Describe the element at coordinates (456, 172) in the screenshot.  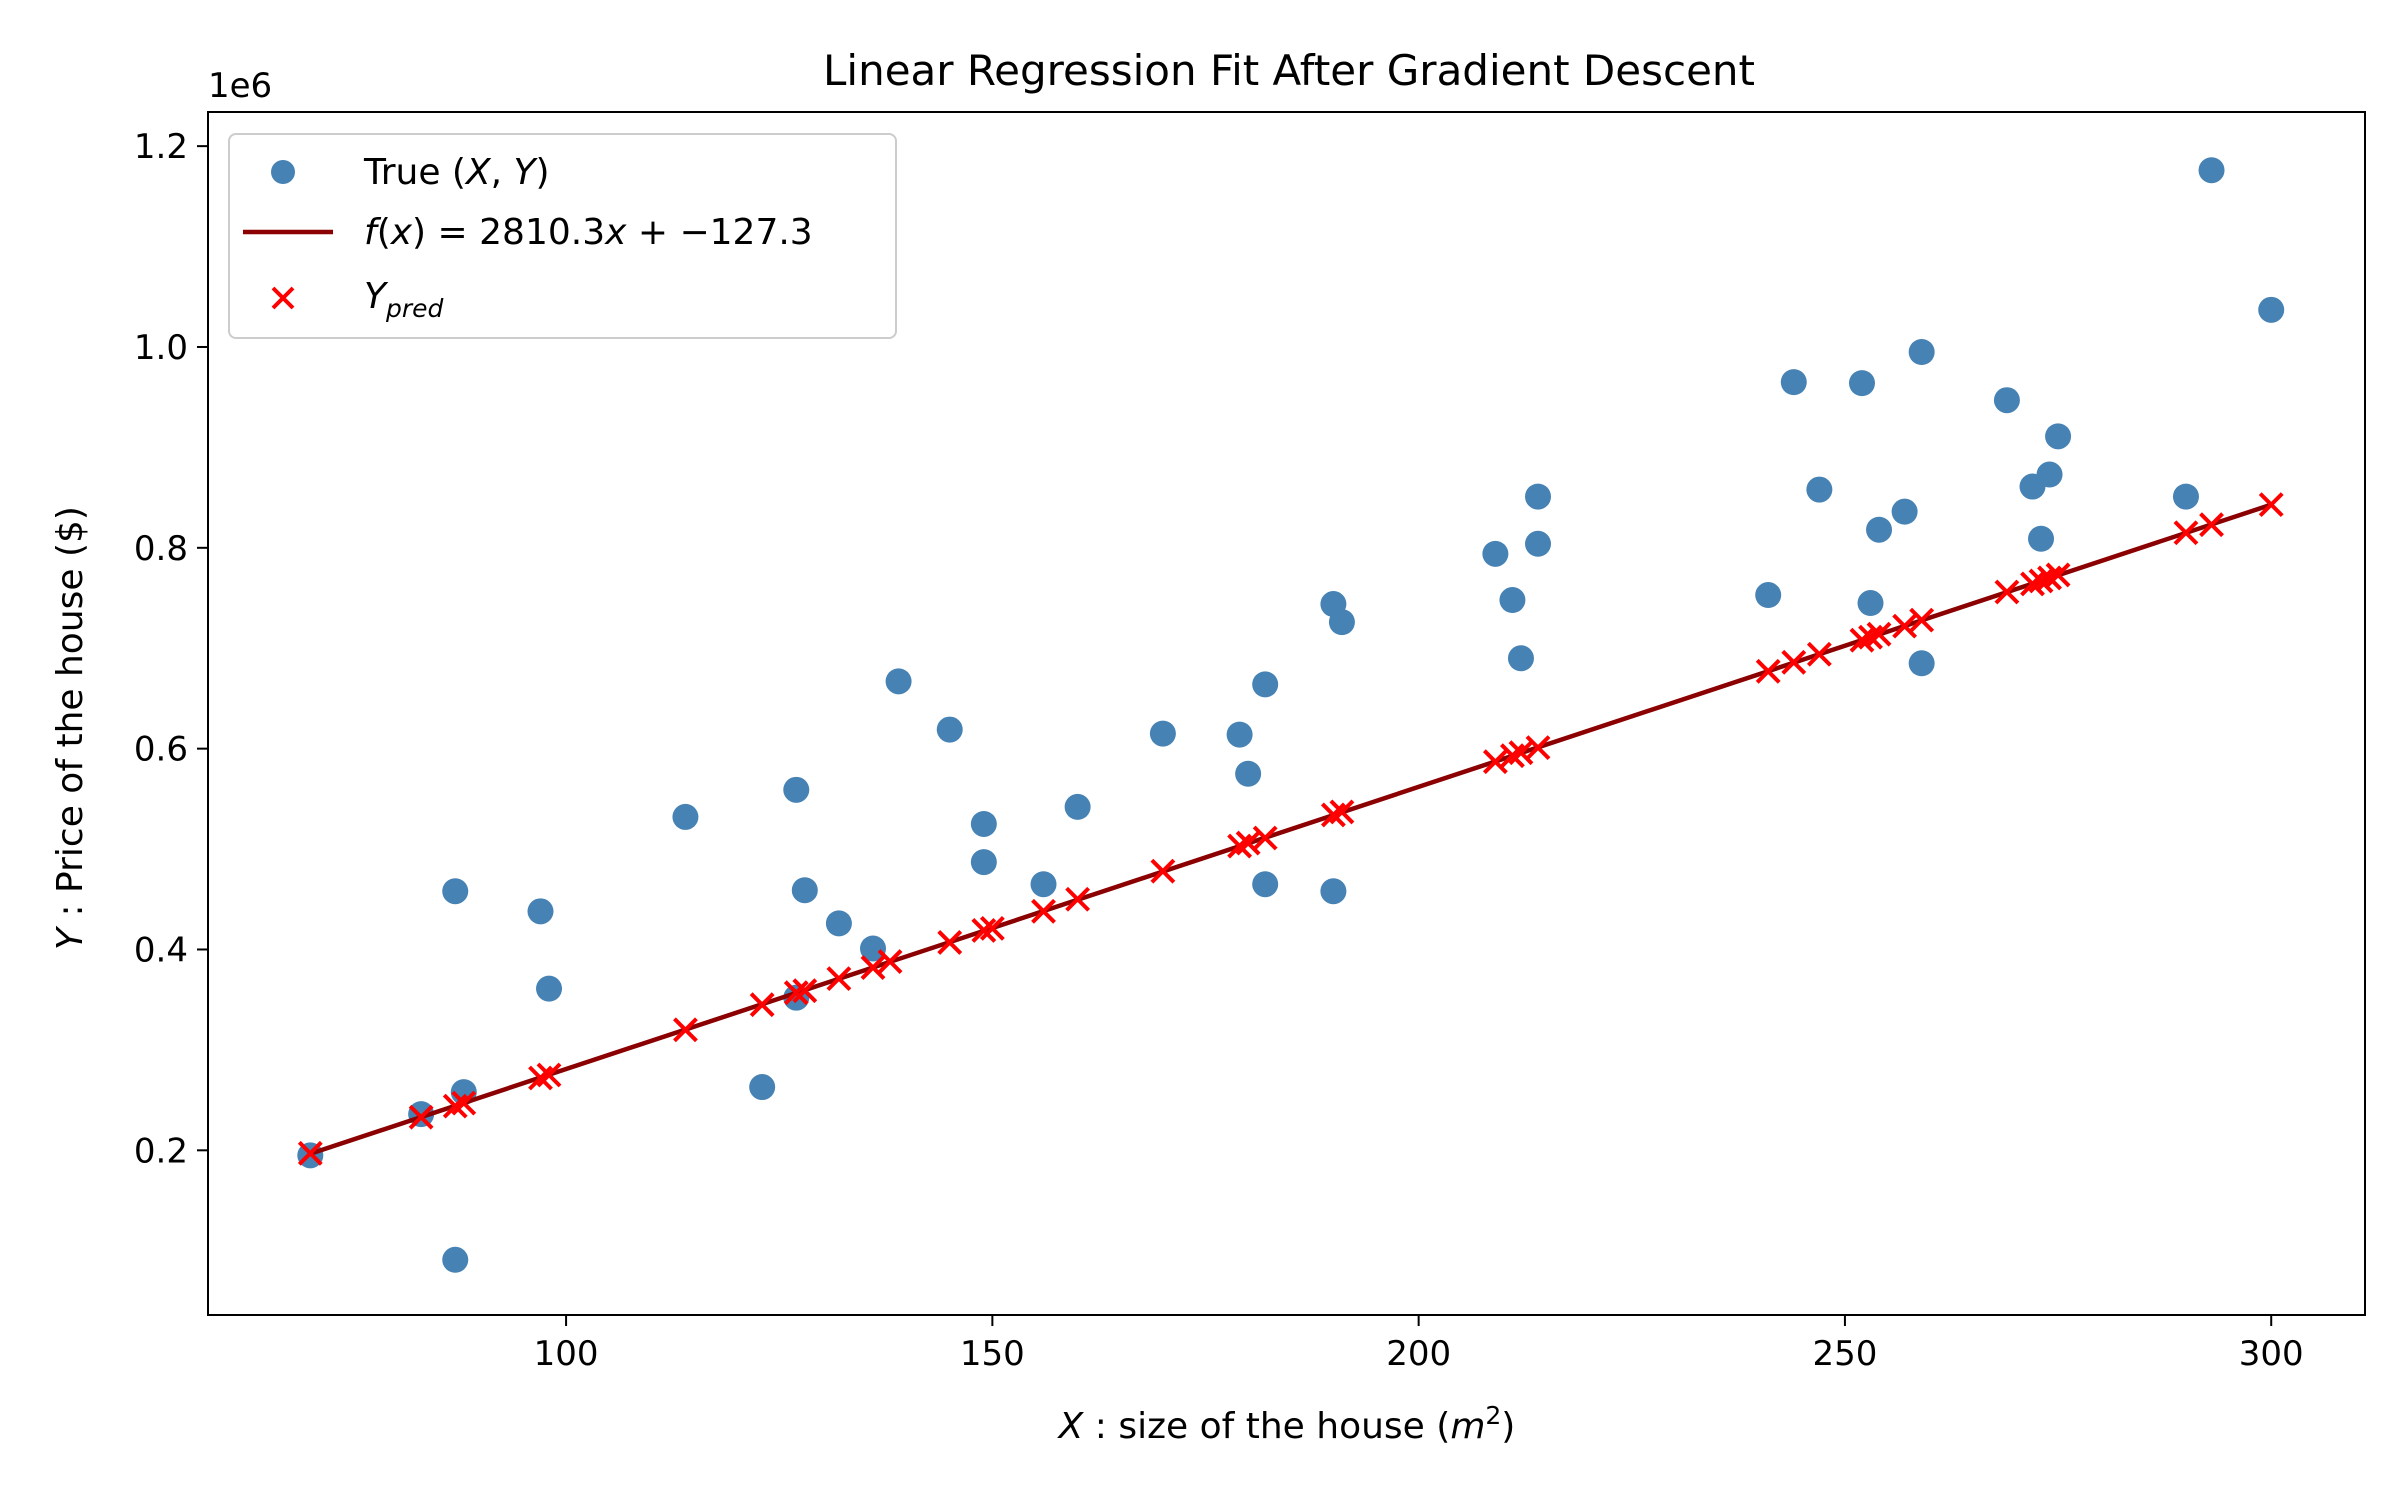
I see `legend-true-label: True (X, Y)` at that location.